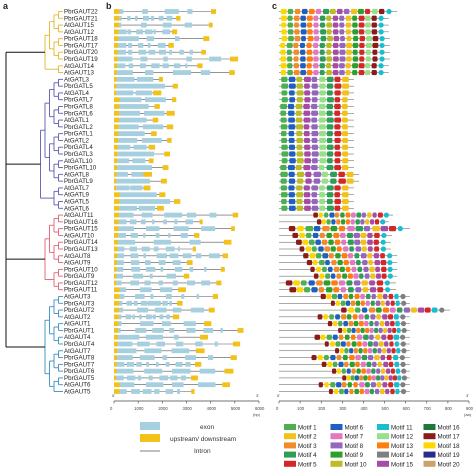 The width and height of the screenshot is (474, 470). What do you see at coordinates (449, 428) in the screenshot?
I see `motif-legend-label: Motif 16` at bounding box center [449, 428].